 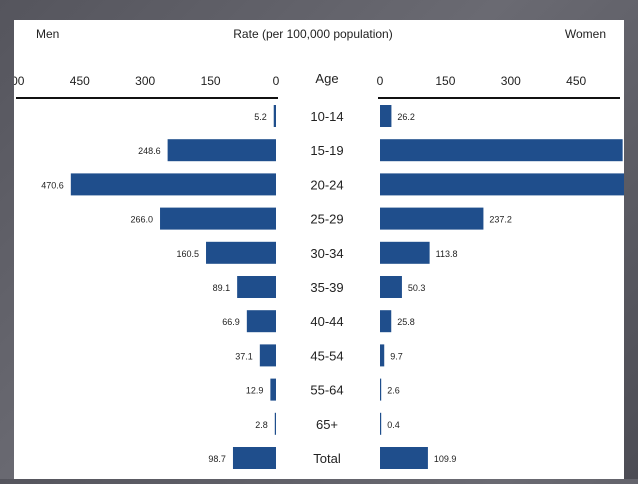 What do you see at coordinates (312, 34) in the screenshot?
I see `chart-title: Rate (per 100,000 population)` at bounding box center [312, 34].